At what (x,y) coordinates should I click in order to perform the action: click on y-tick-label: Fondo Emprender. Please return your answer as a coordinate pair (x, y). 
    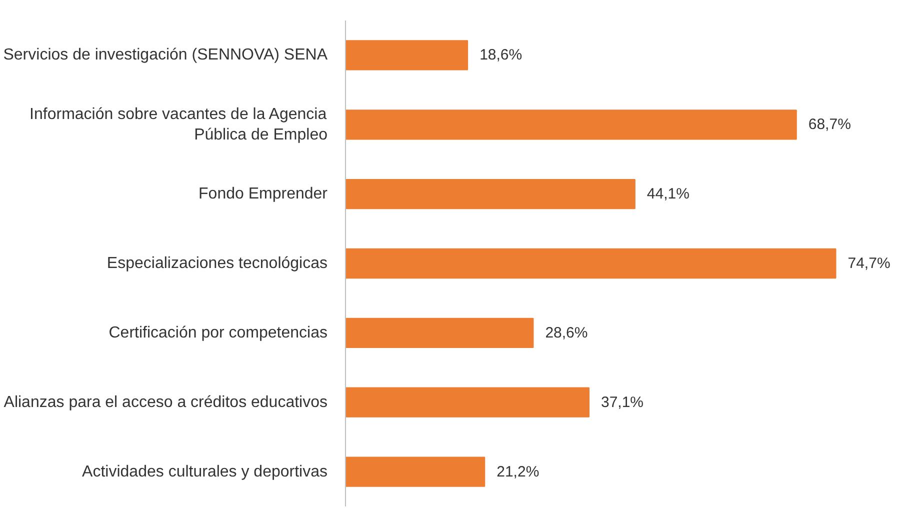
    Looking at the image, I should click on (263, 194).